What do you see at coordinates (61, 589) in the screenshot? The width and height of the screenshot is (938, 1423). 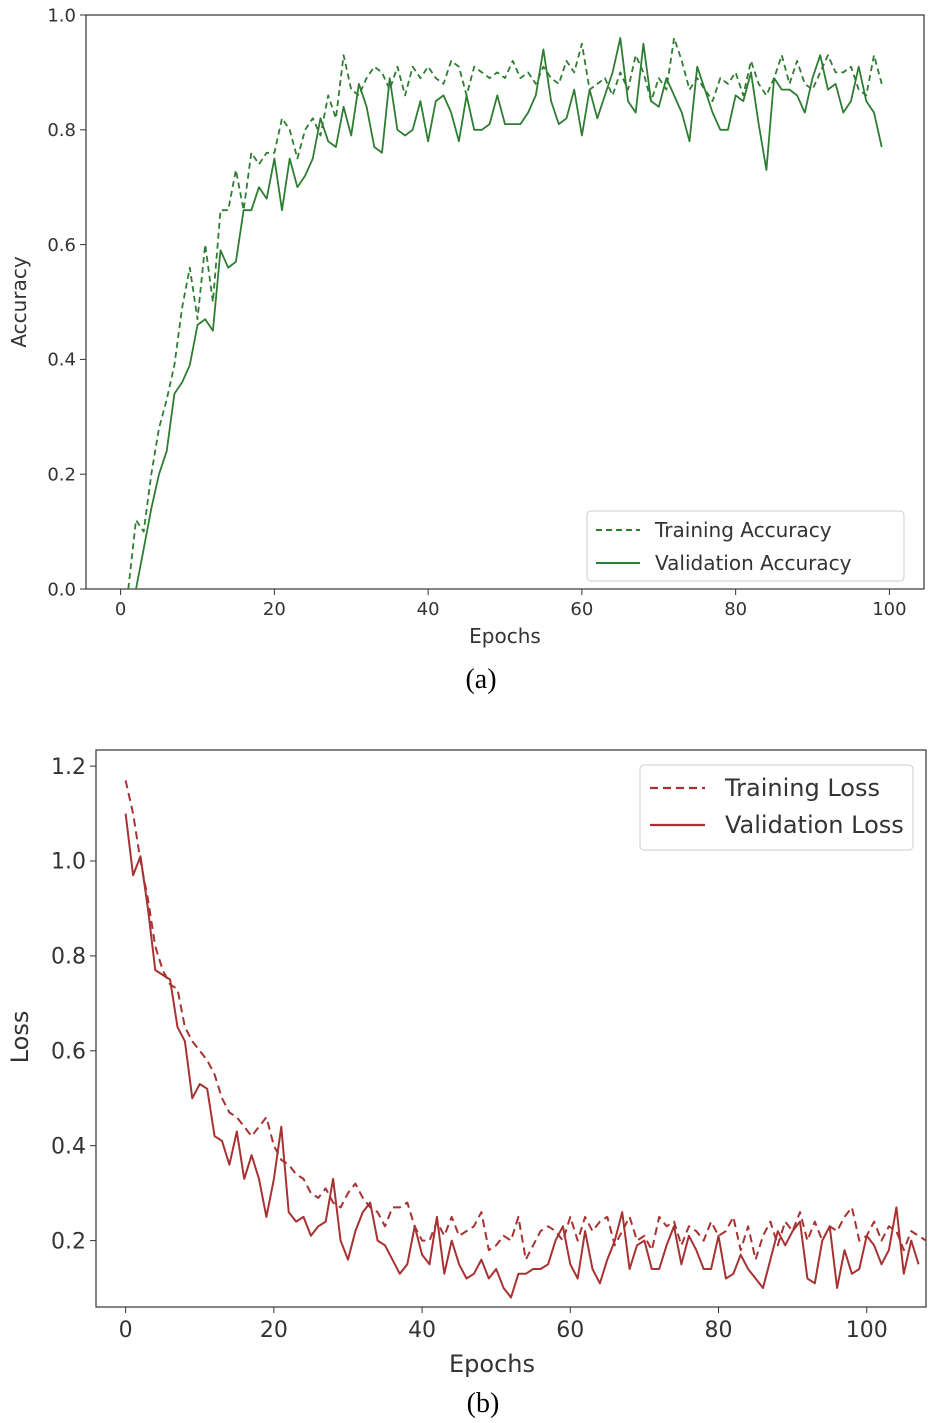 I see `y-tick-label: 0.0` at bounding box center [61, 589].